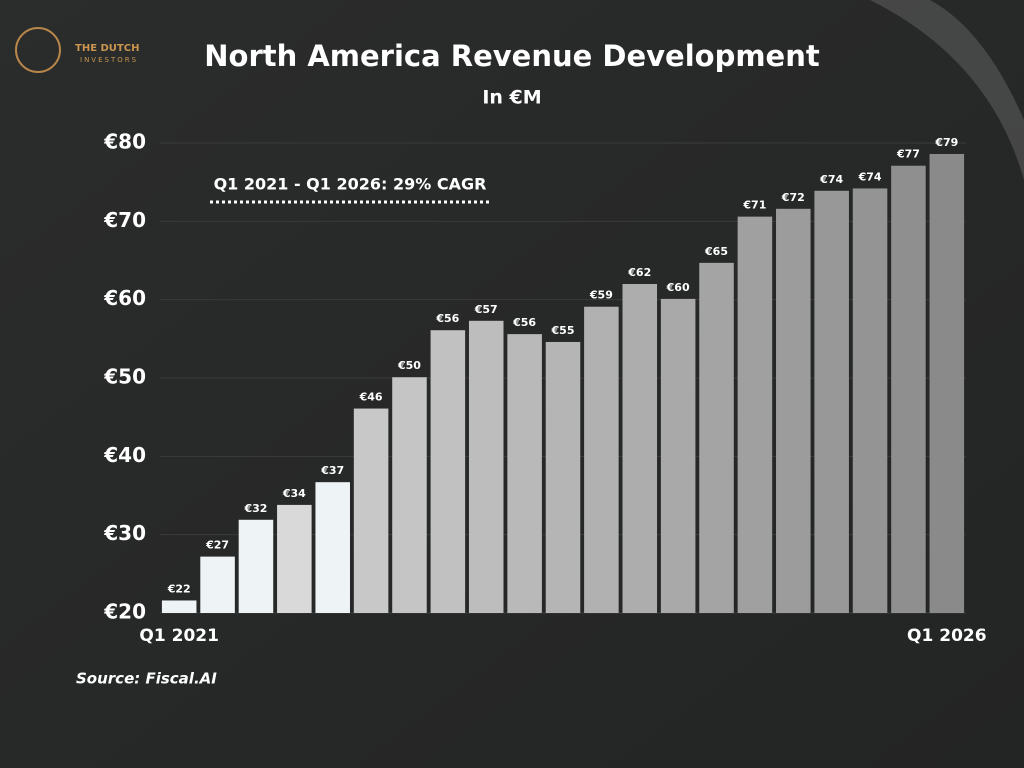 The image size is (1024, 768). Describe the element at coordinates (217, 545) in the screenshot. I see `data-label: €27` at that location.